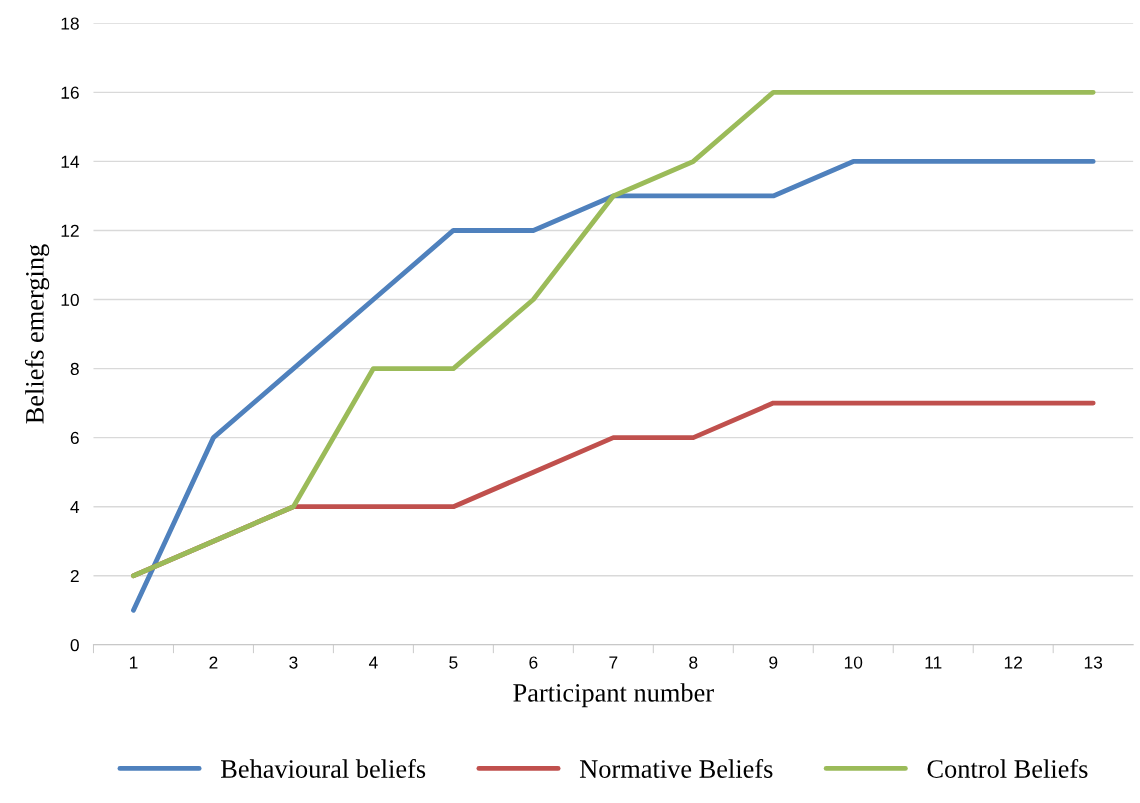 This screenshot has width=1140, height=803. Describe the element at coordinates (1013, 662) in the screenshot. I see `x-tick-label: 12` at that location.